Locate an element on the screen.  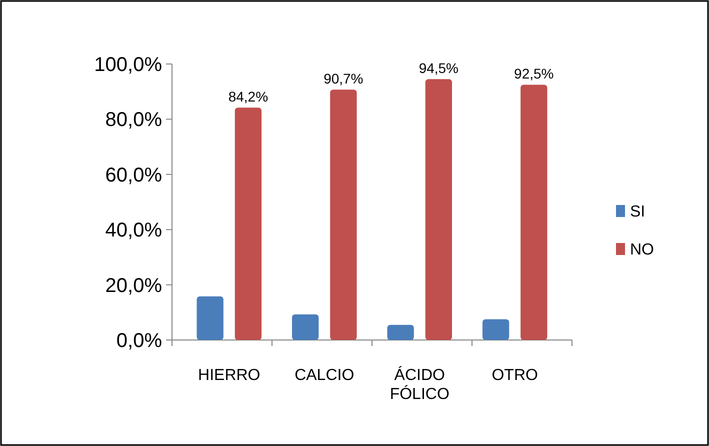
x-tick-label: ÁCIDO FÓLICO is located at coordinates (420, 385).